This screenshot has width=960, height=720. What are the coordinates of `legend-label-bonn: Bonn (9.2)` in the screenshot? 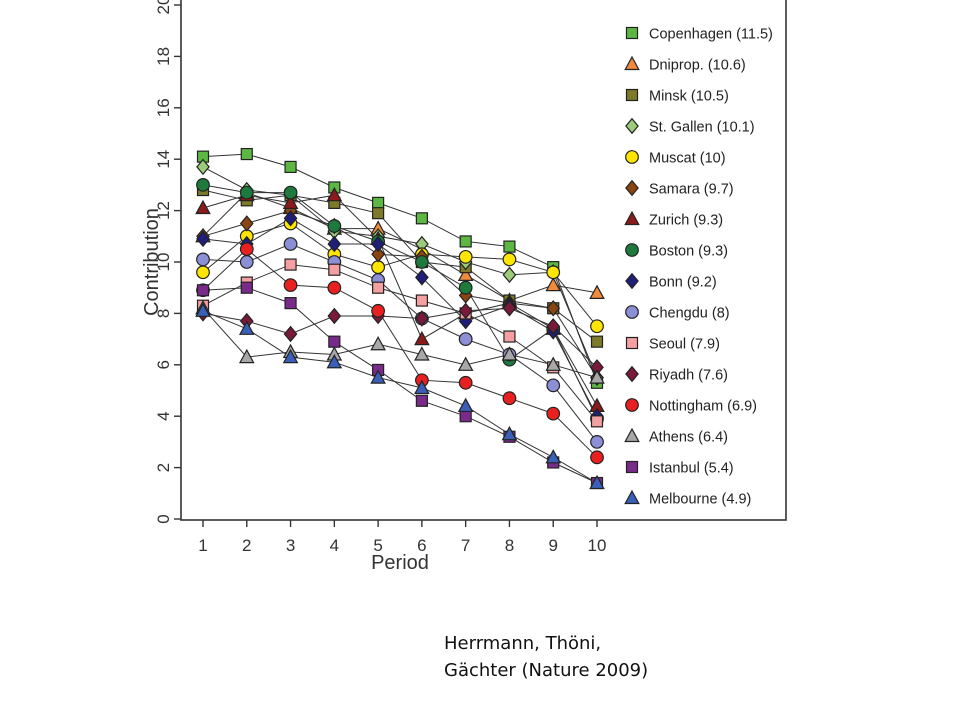 It's located at (683, 283).